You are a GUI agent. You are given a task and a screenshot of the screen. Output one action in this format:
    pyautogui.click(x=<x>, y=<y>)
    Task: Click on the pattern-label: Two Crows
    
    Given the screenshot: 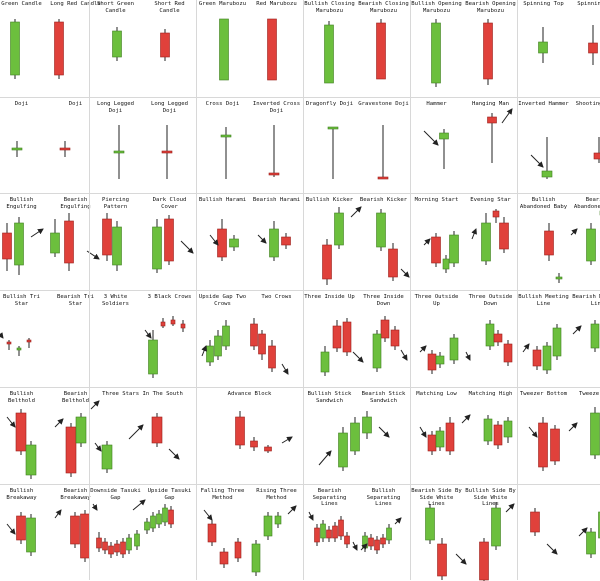 What is the action you would take?
    pyautogui.click(x=276, y=297)
    